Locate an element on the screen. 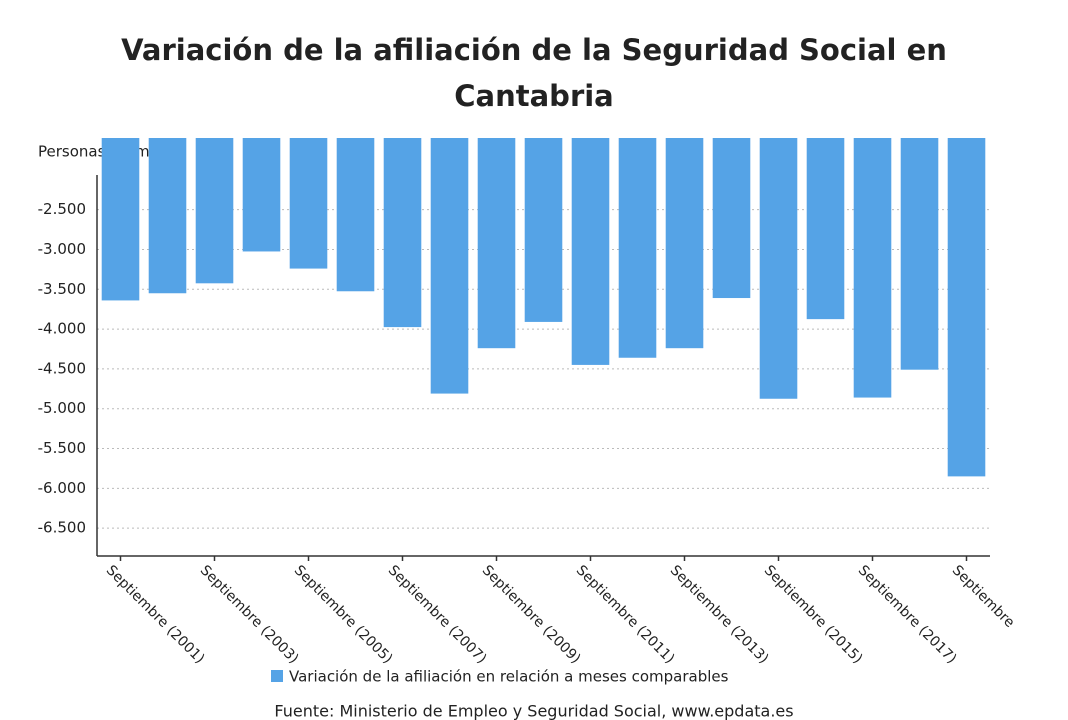 Image resolution: width=1068 pixels, height=720 pixels. y-tick-label: -3.500 is located at coordinates (62, 289).